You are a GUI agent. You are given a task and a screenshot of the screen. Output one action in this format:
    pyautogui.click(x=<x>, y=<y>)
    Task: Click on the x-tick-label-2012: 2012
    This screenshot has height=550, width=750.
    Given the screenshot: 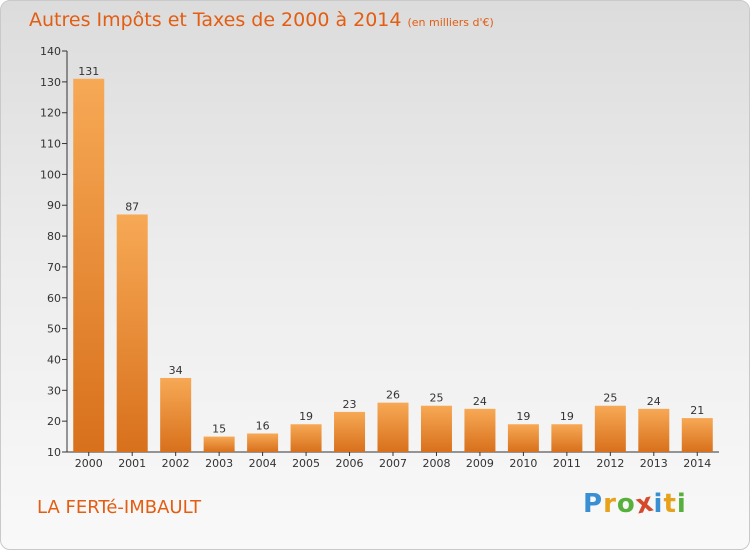 What is the action you would take?
    pyautogui.click(x=610, y=463)
    